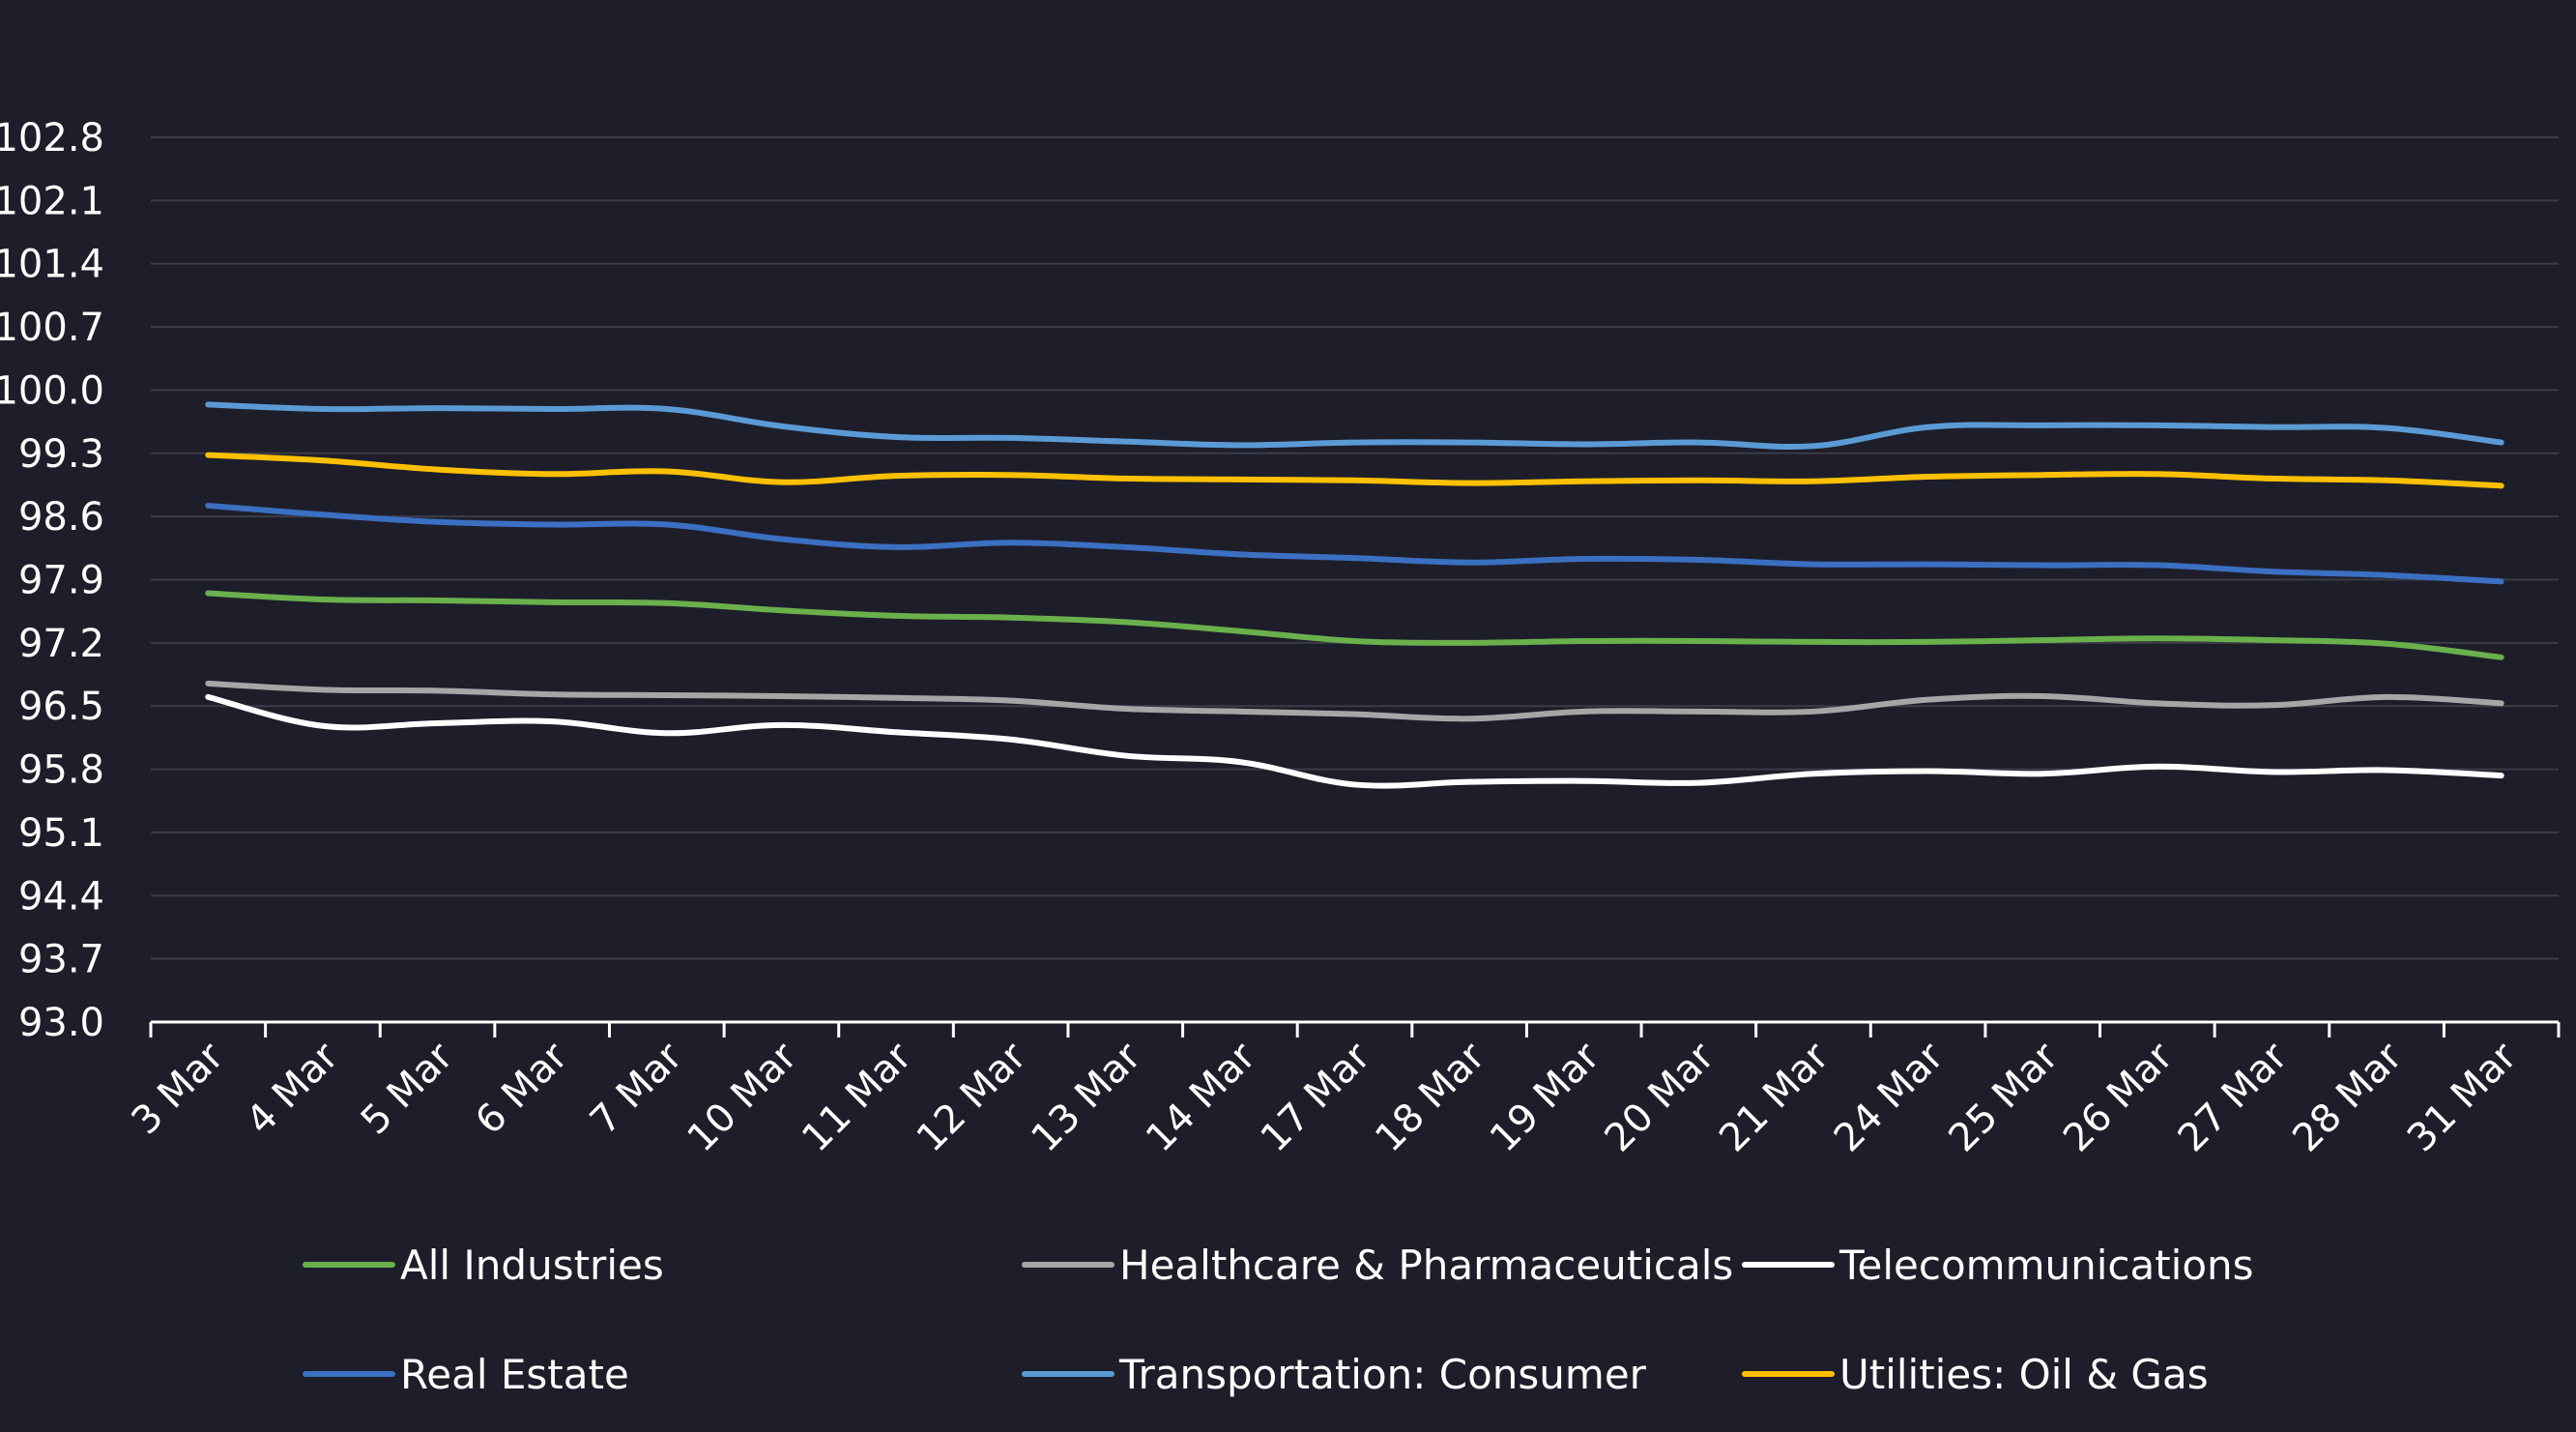 The height and width of the screenshot is (1432, 2576). I want to click on y-tick-label: 99.3, so click(61, 455).